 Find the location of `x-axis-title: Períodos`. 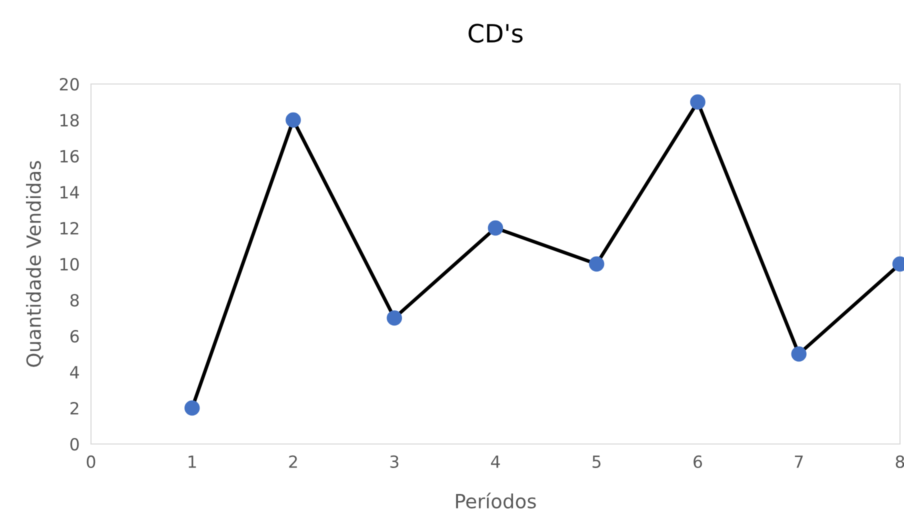

x-axis-title: Períodos is located at coordinates (496, 500).